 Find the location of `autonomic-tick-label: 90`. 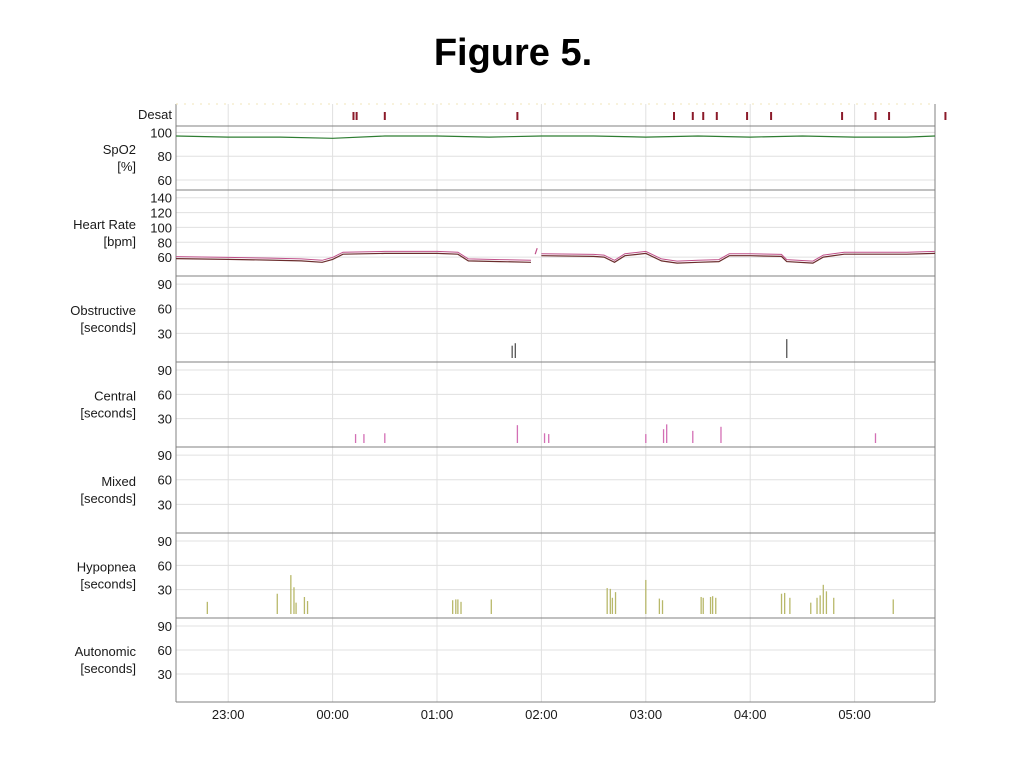

autonomic-tick-label: 90 is located at coordinates (165, 626).